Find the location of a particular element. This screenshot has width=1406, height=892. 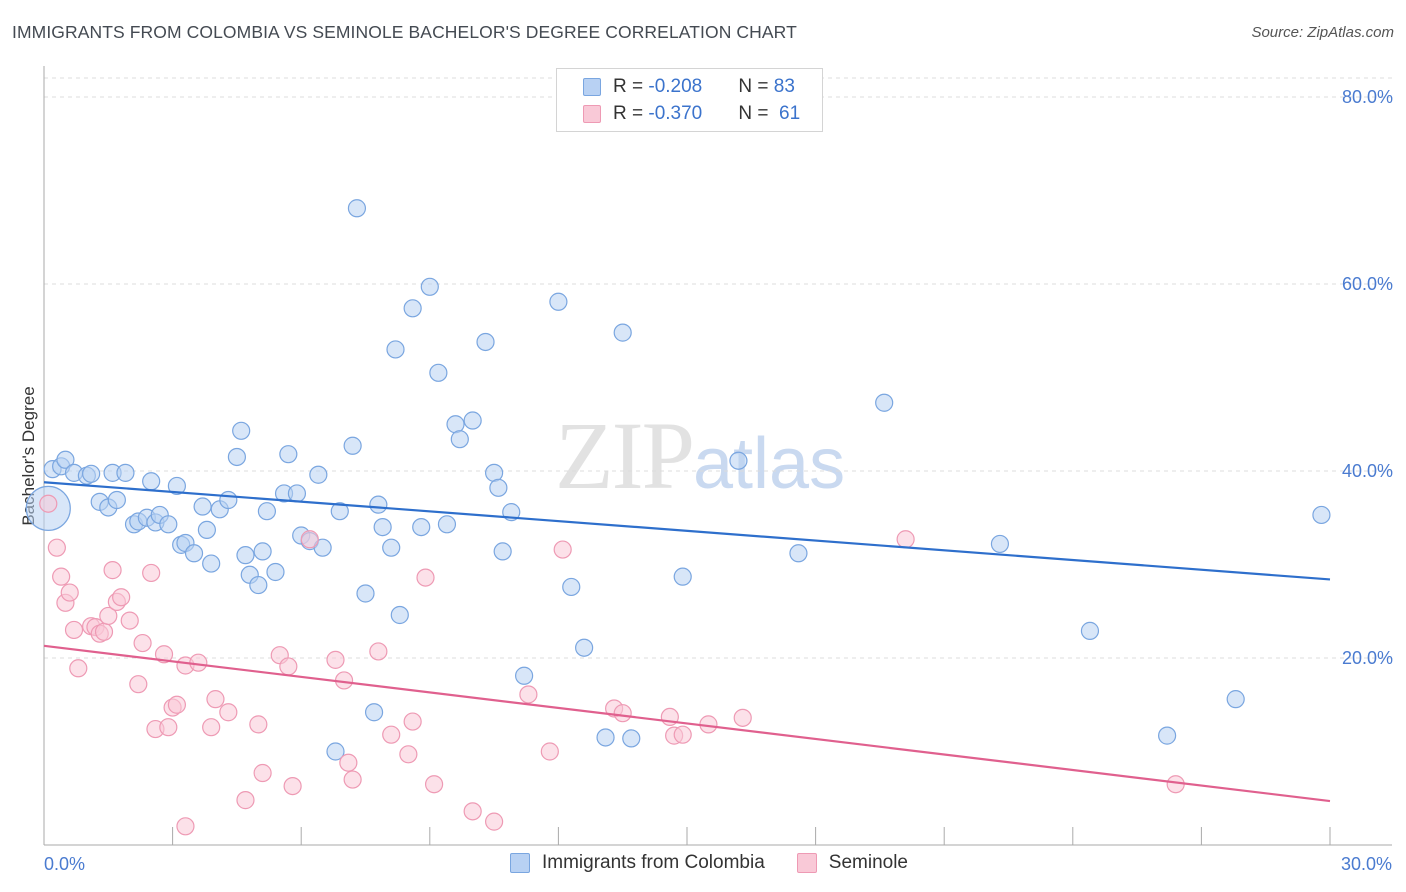

watermark: ZIPatlas is located at coordinates (700, 455).